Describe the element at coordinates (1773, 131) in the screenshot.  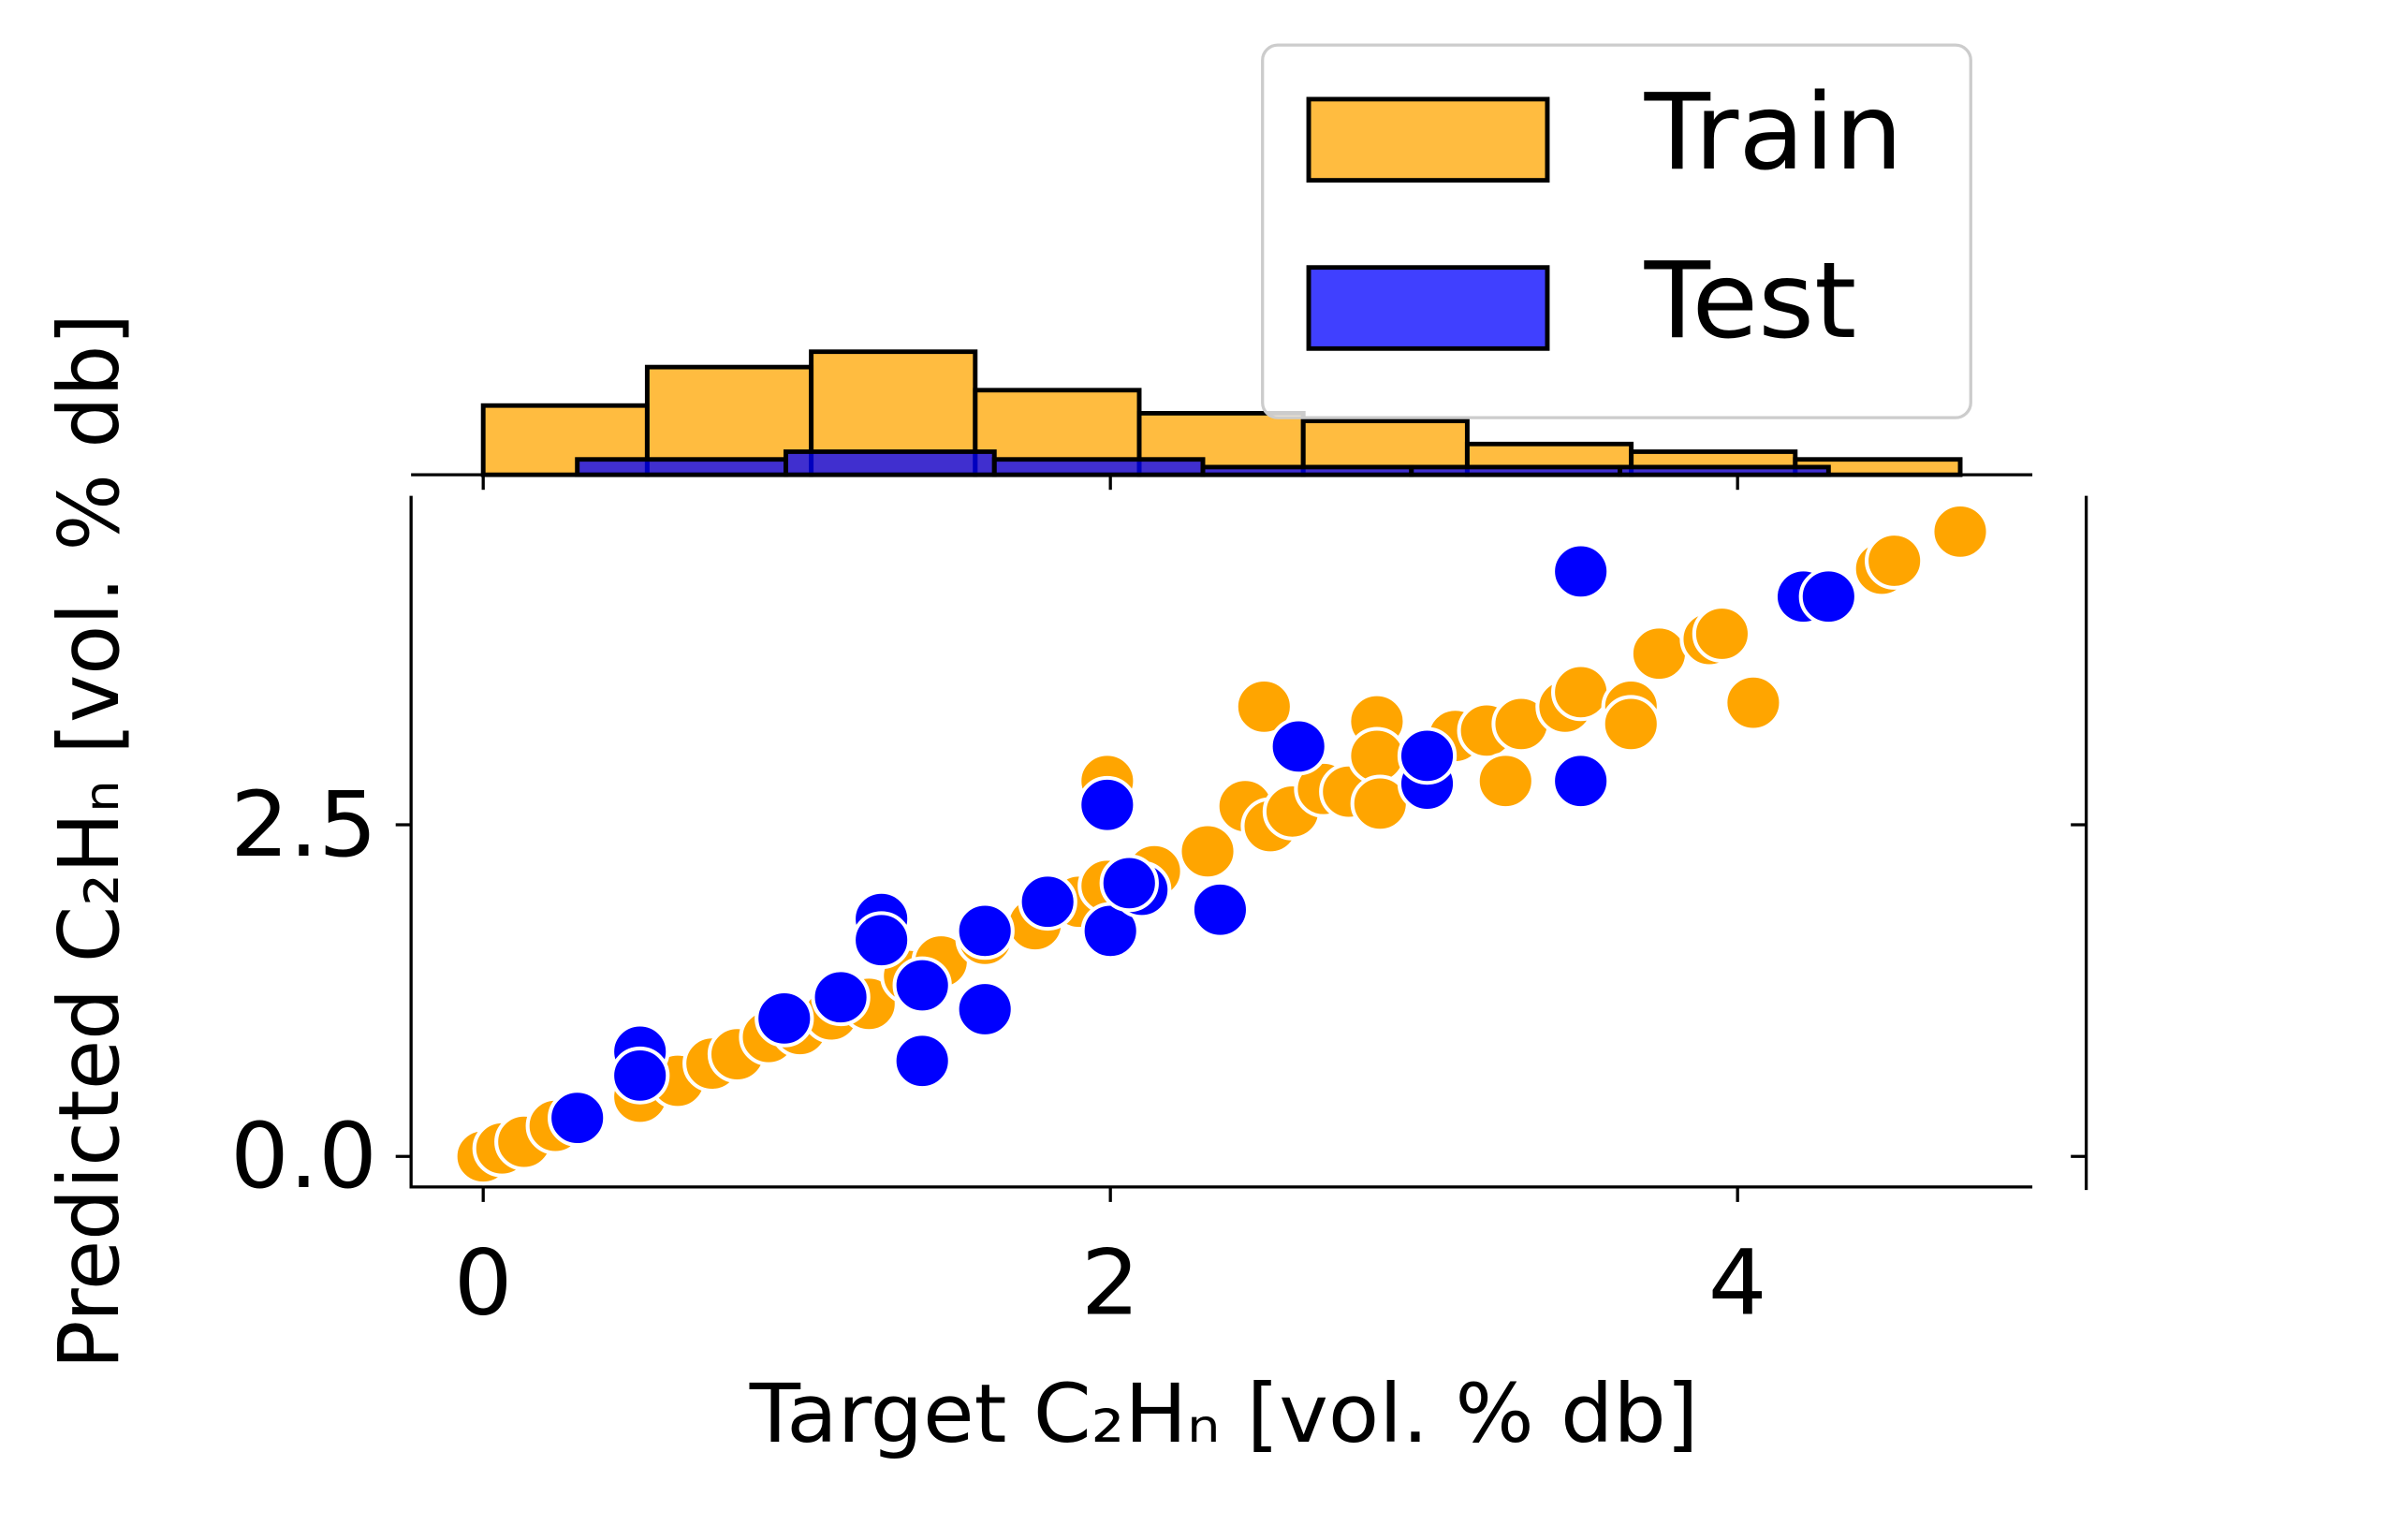
I see `legend-label: Train` at that location.